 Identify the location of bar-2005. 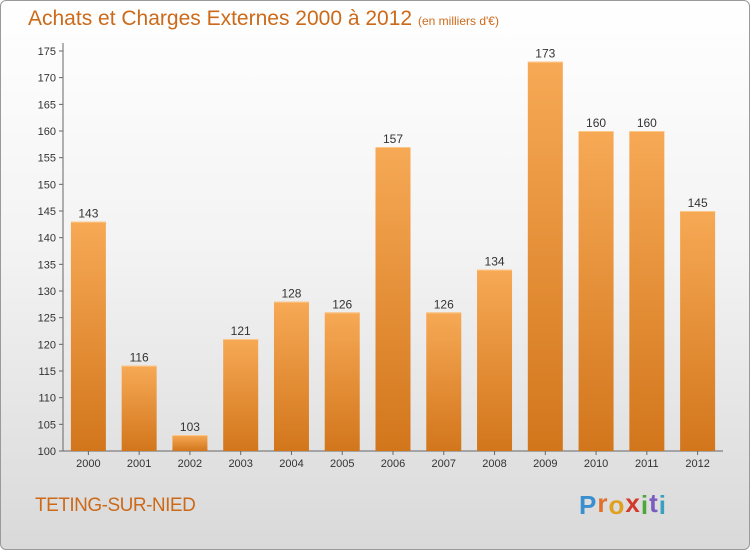
(342, 381).